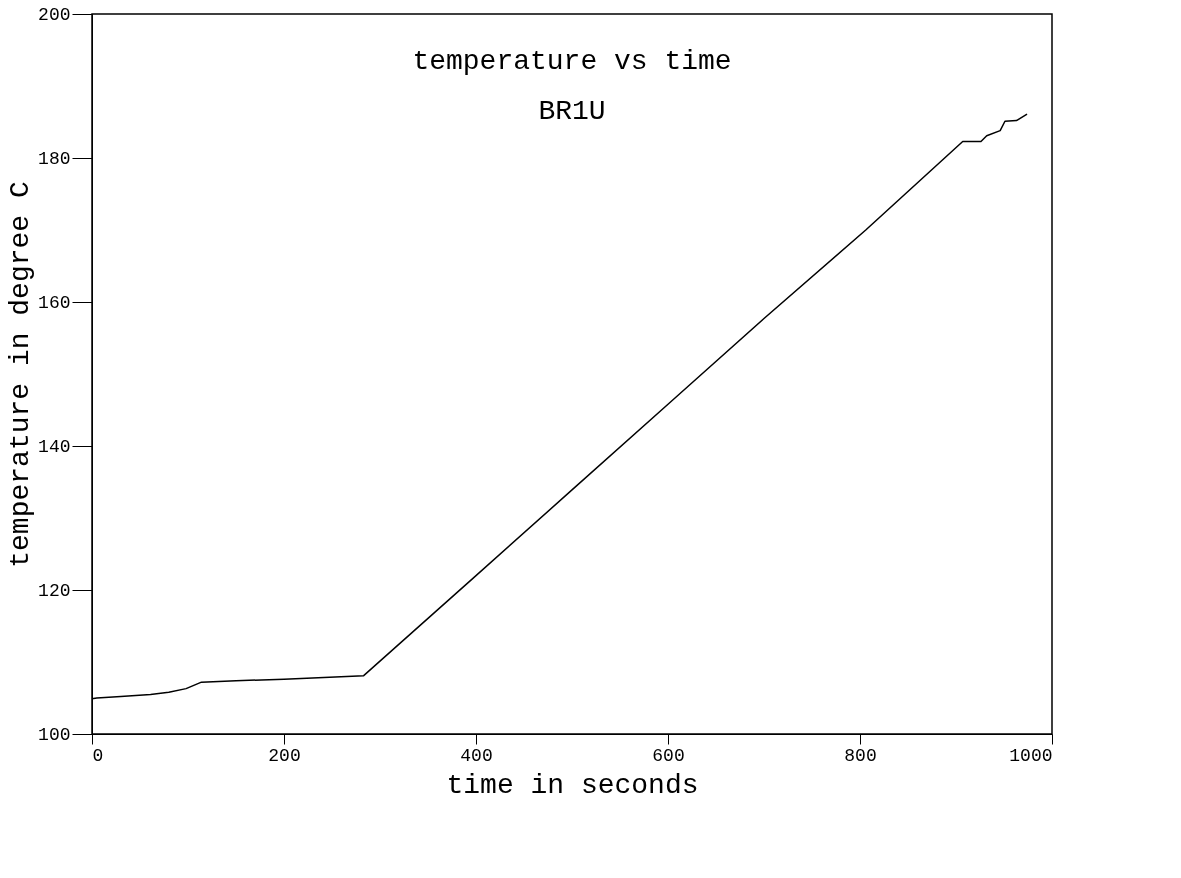 The height and width of the screenshot is (878, 1181). I want to click on x-tick-label: 200, so click(284, 755).